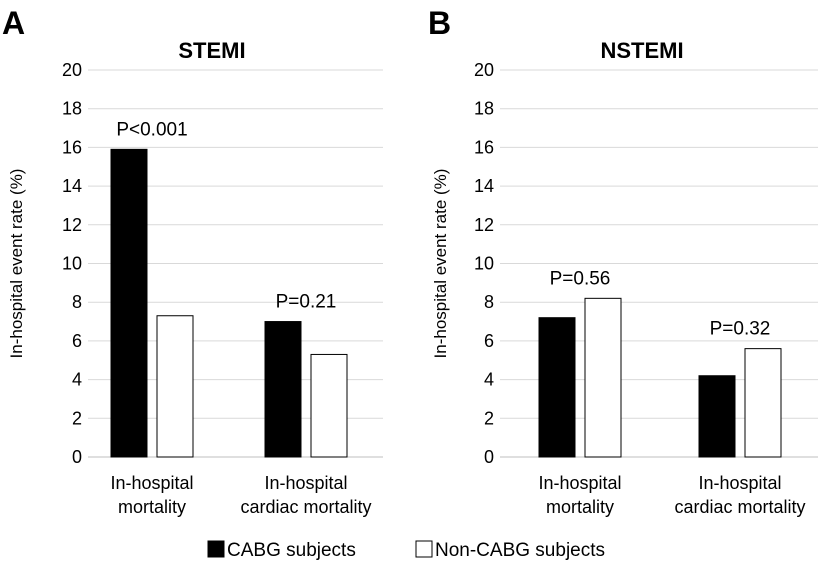 The height and width of the screenshot is (562, 819). Describe the element at coordinates (291, 550) in the screenshot. I see `legend-label-cabg: CABG subjects` at that location.